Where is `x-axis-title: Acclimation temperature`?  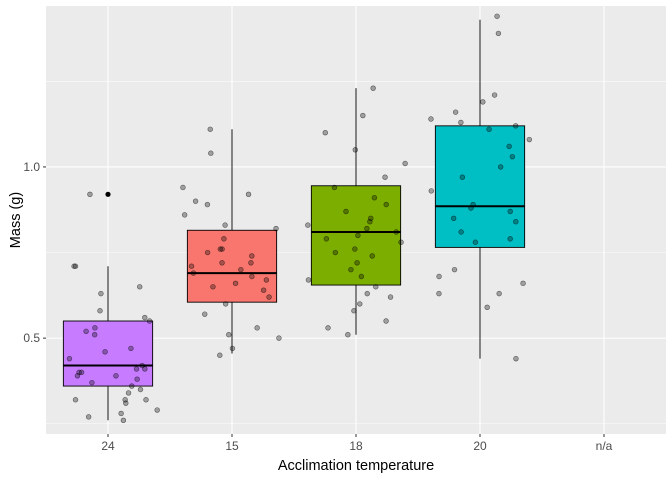
x-axis-title: Acclimation temperature is located at coordinates (356, 466).